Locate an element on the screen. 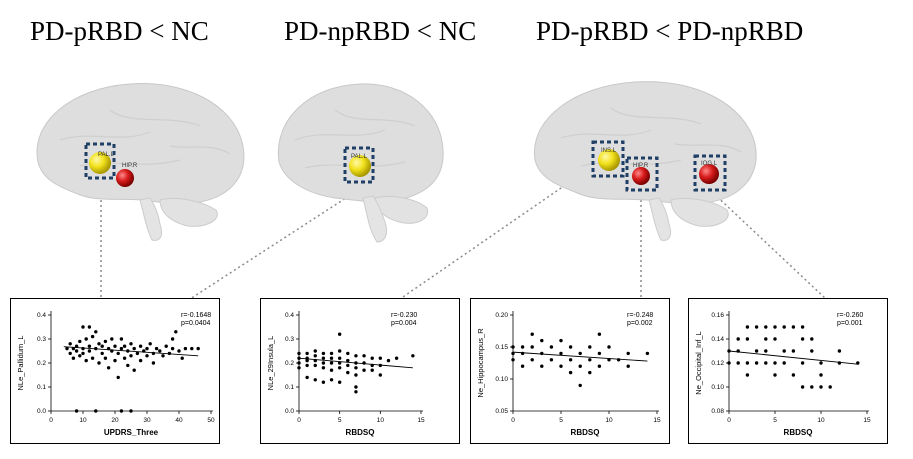 The width and height of the screenshot is (913, 459). stat-p: p=0.002 is located at coordinates (640, 323).